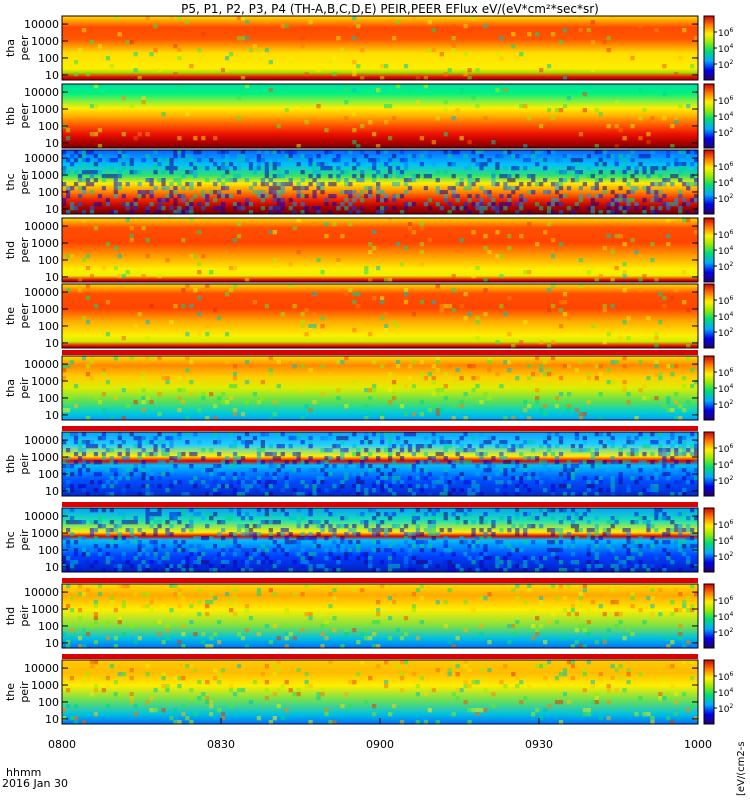 This screenshot has width=750, height=800. Describe the element at coordinates (539, 744) in the screenshot. I see `x-tick-label: 0930` at that location.